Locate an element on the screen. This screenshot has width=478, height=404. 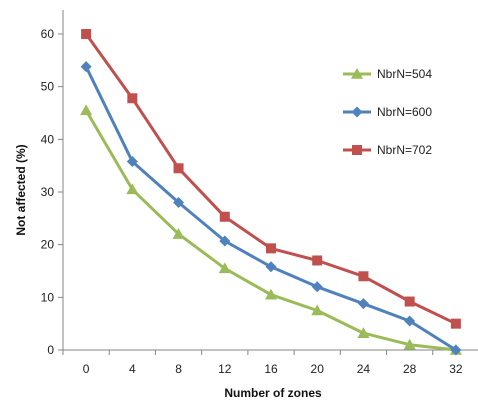
y-axis-ticks: 0 10 20 30 40 50 60 is located at coordinates (52, 192).